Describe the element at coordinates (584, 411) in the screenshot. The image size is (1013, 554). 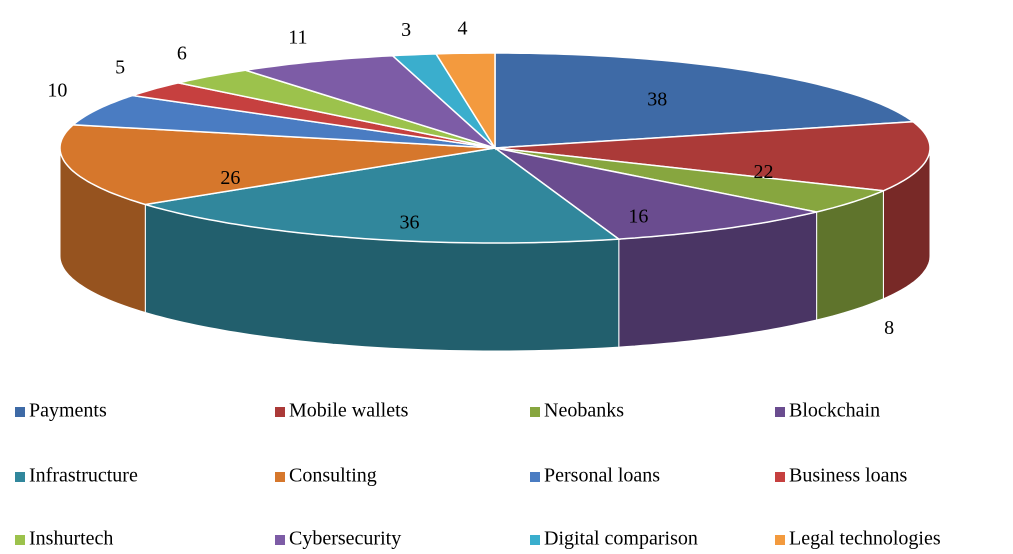
I see `legend-label: Neobanks` at that location.